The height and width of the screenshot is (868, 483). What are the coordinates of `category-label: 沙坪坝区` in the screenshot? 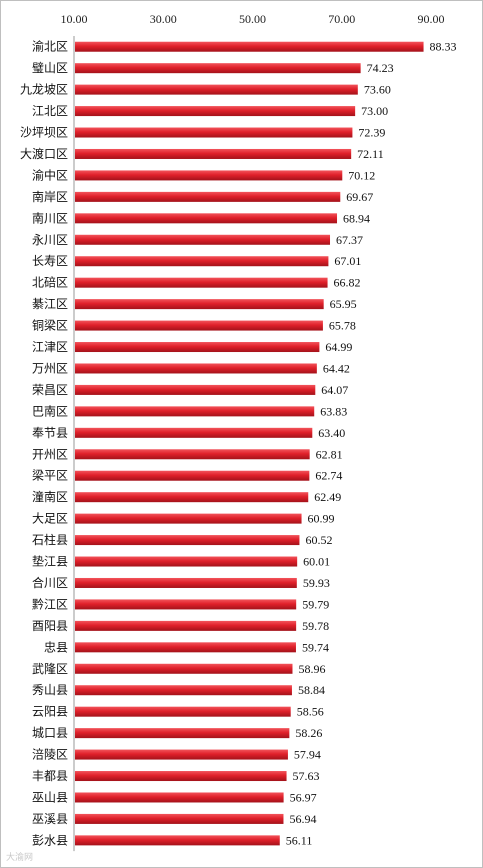 It's located at (44, 133).